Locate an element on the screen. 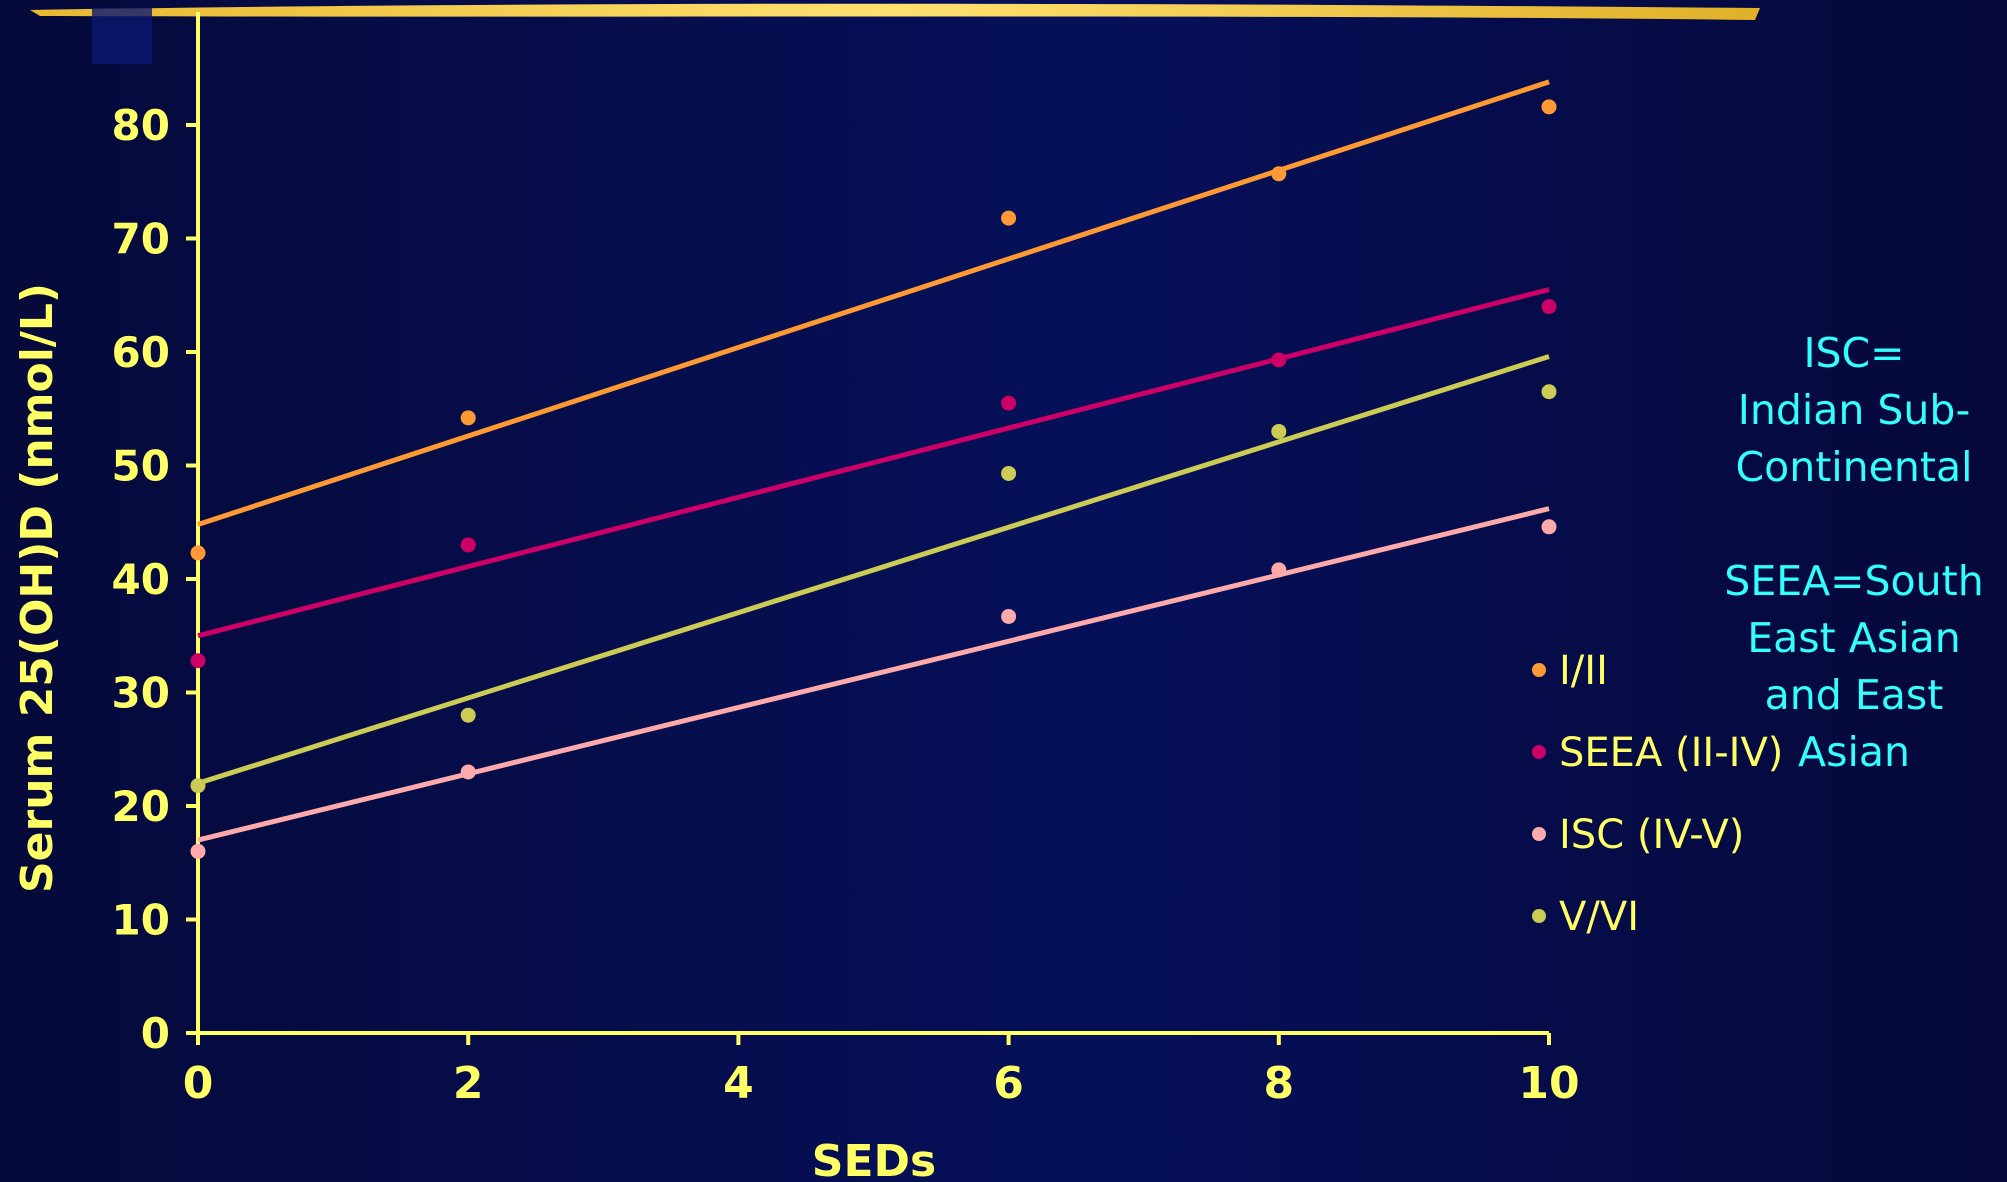 This screenshot has width=2007, height=1182. x-axis-title: SEDs is located at coordinates (874, 1159).